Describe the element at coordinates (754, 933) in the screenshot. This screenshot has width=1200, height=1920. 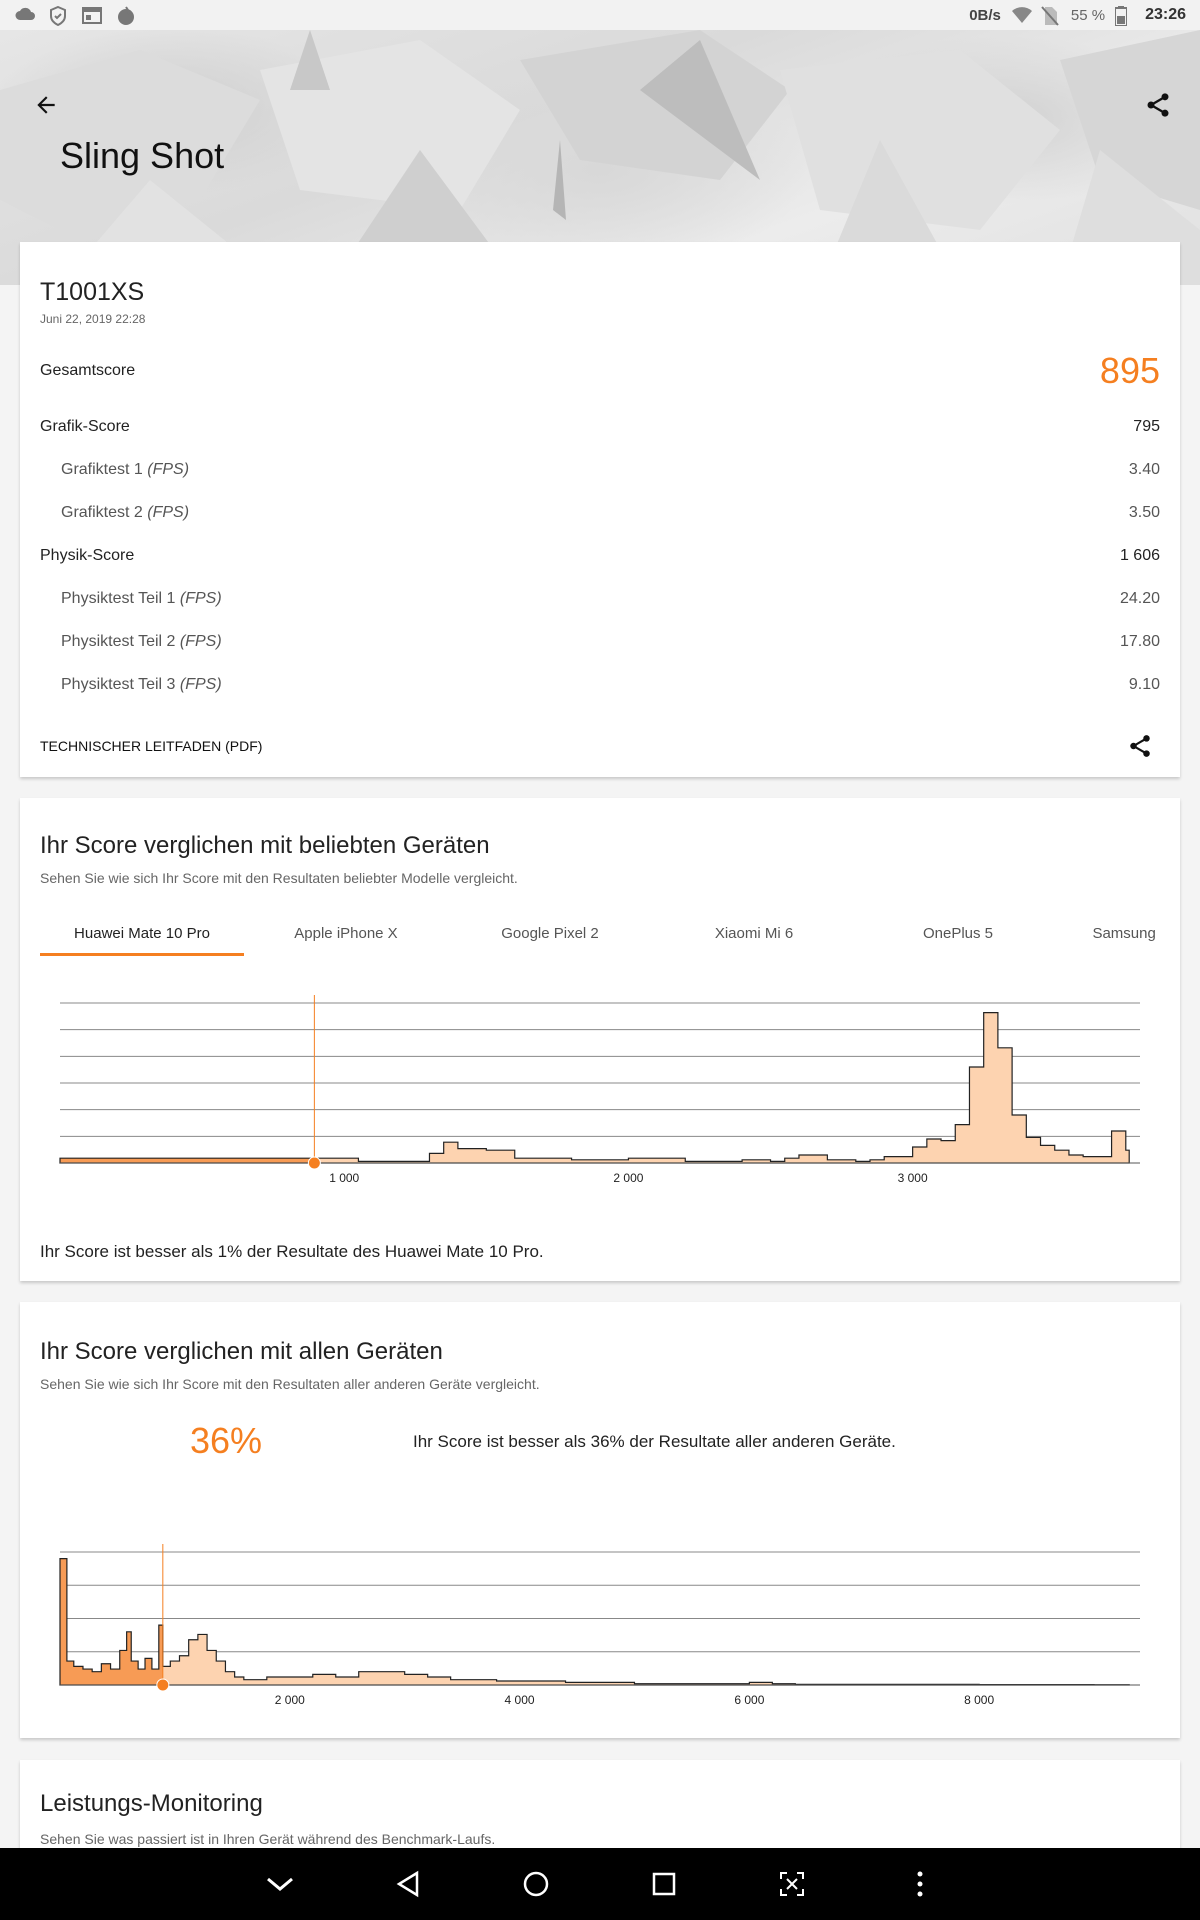
I see `tab-xiaomi-mi-6: Xiaomi Mi 6` at that location.